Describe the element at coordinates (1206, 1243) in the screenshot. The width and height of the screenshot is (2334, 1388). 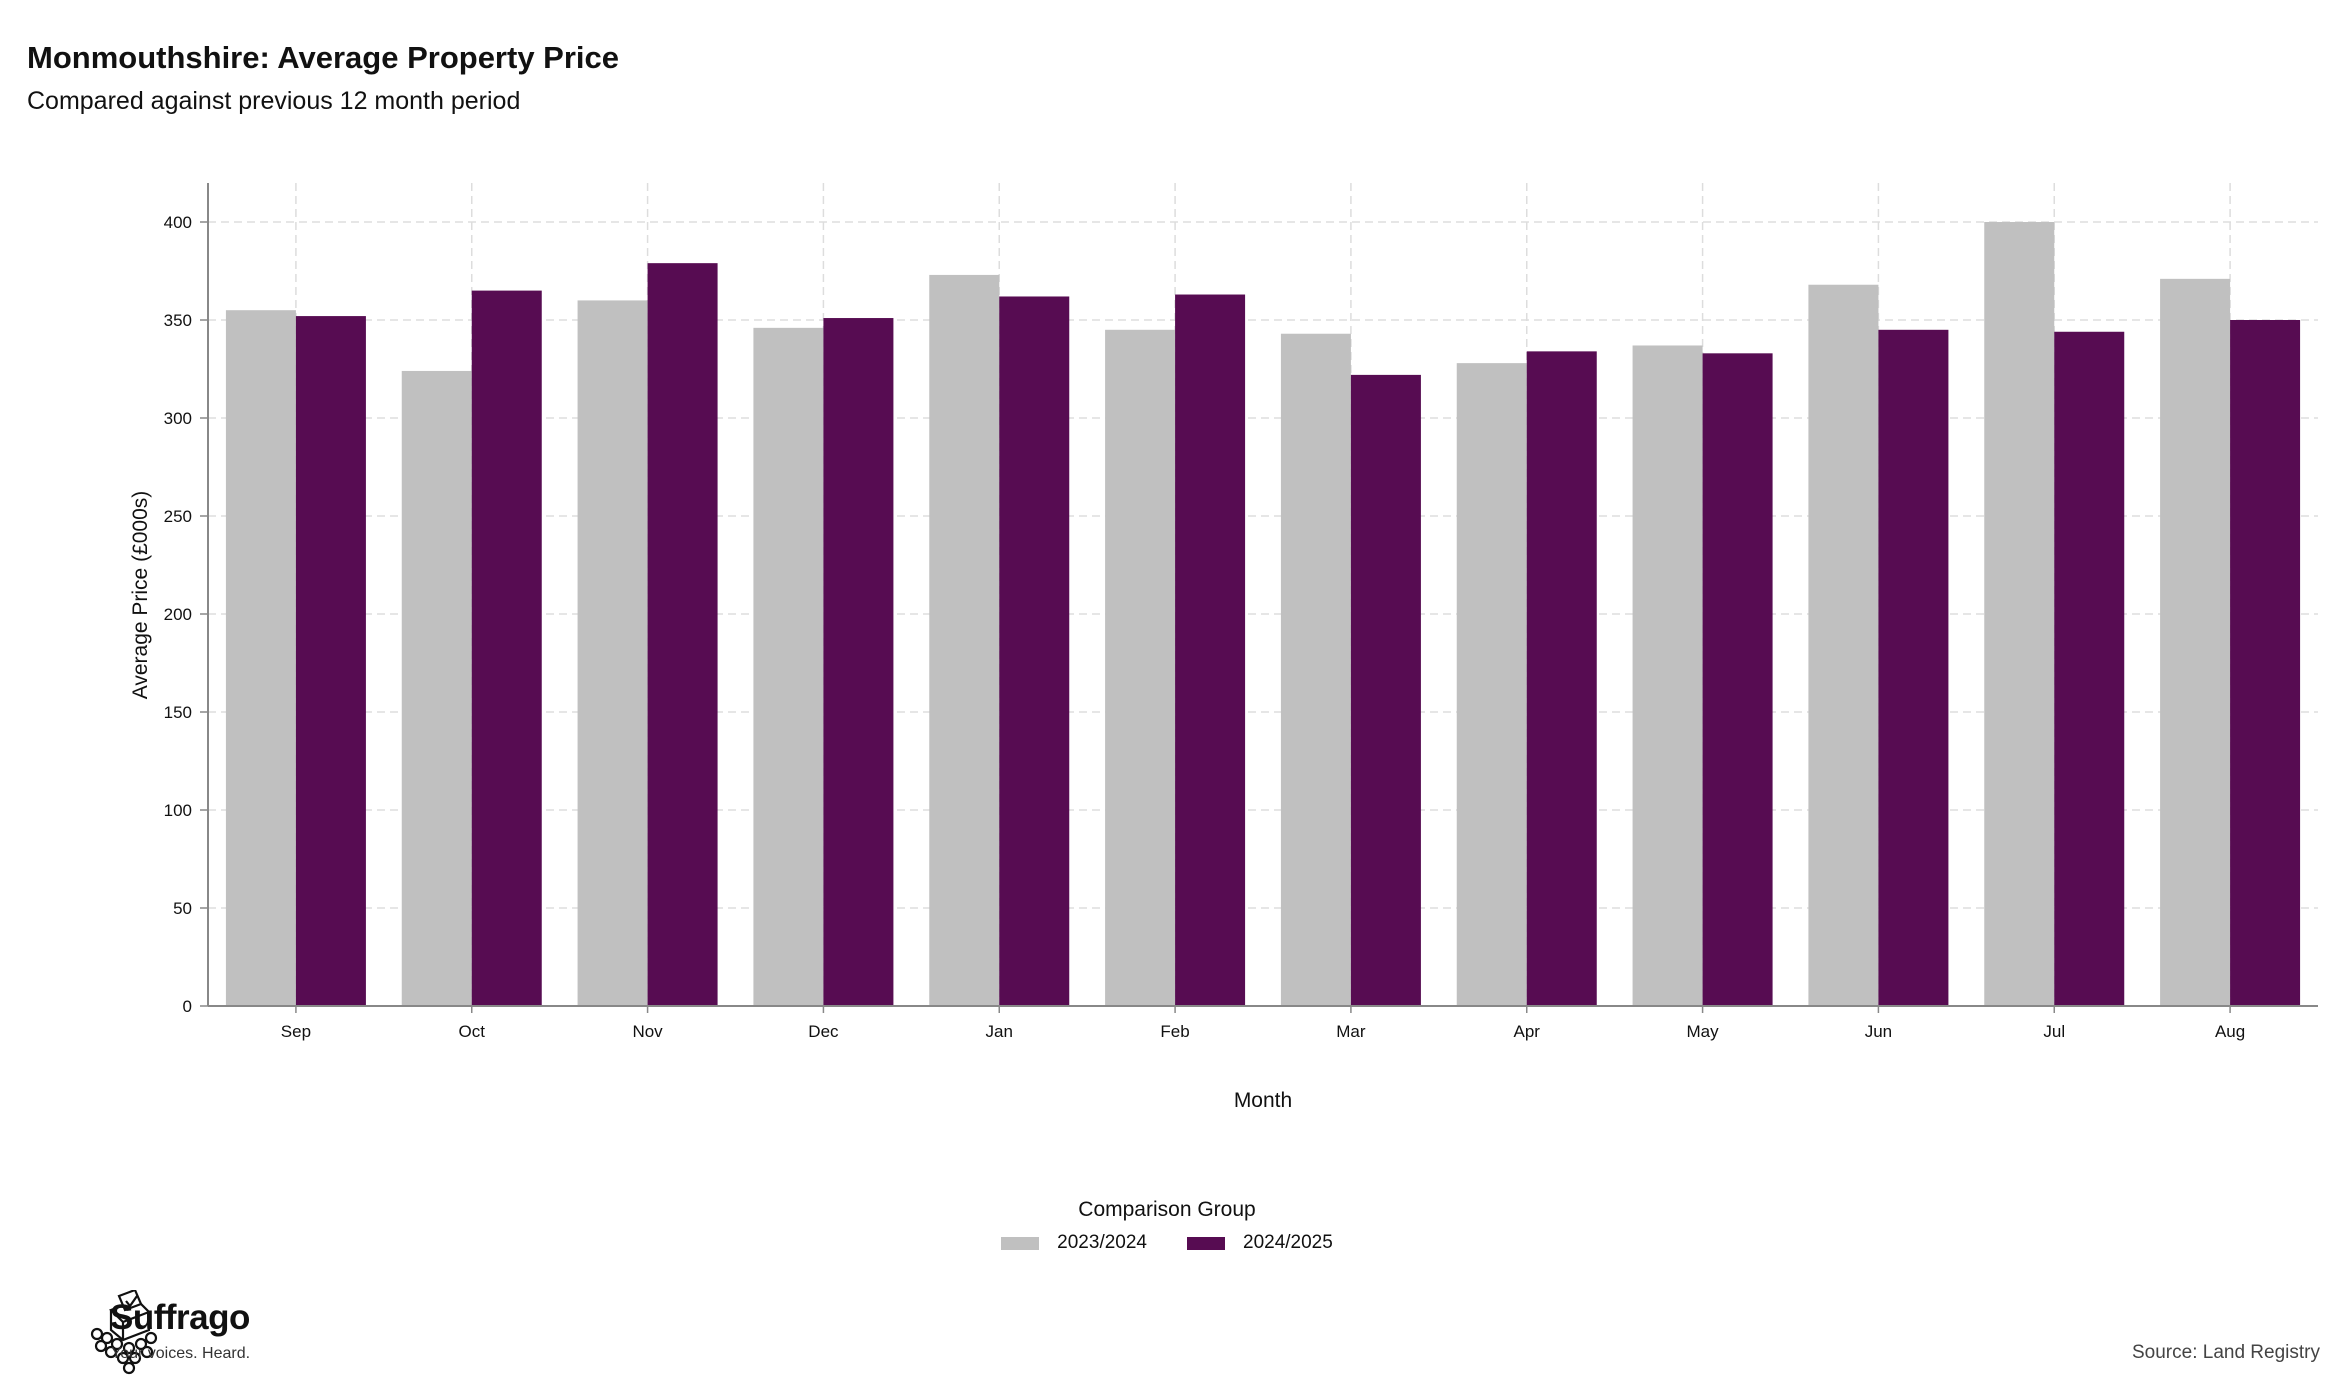
I see `legend-swatch-2024-2025` at that location.